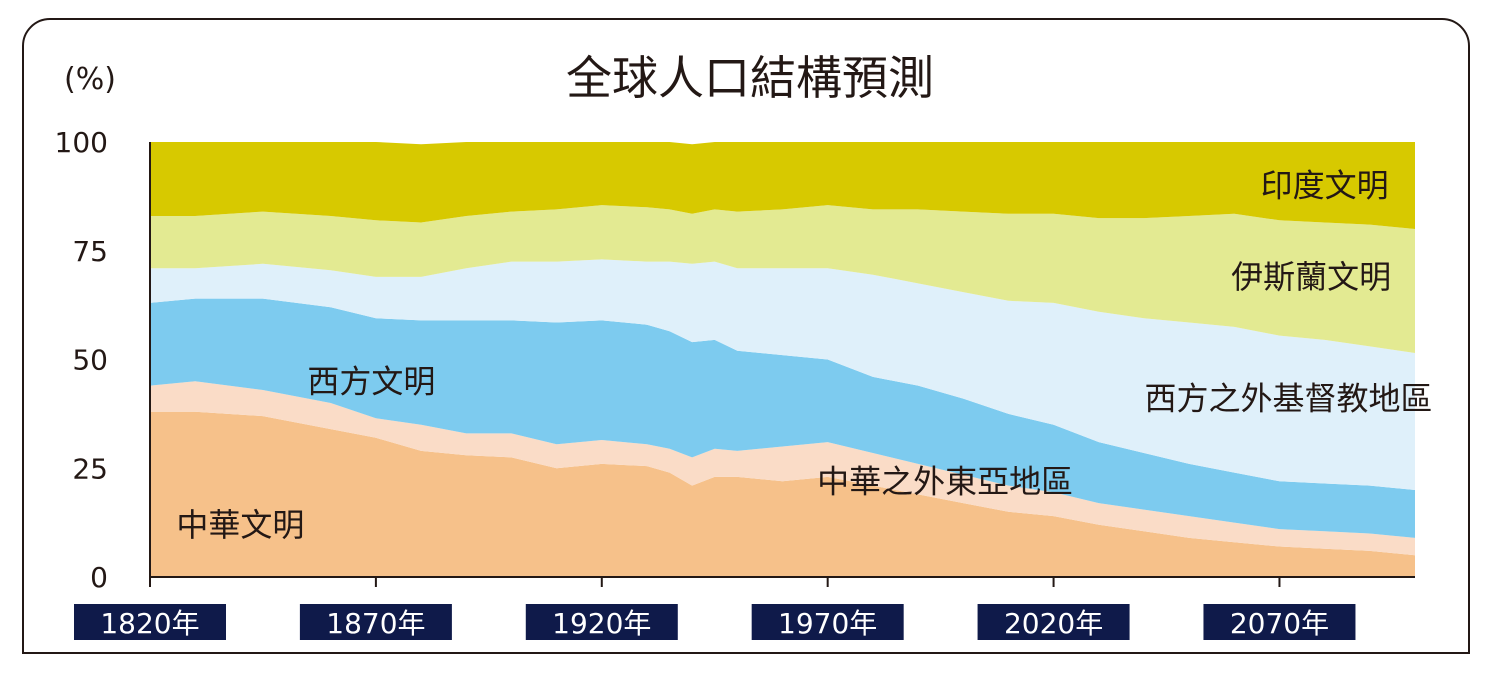 This screenshot has height=680, width=1500. I want to click on chart-title: 全球人口結構預測, so click(750, 78).